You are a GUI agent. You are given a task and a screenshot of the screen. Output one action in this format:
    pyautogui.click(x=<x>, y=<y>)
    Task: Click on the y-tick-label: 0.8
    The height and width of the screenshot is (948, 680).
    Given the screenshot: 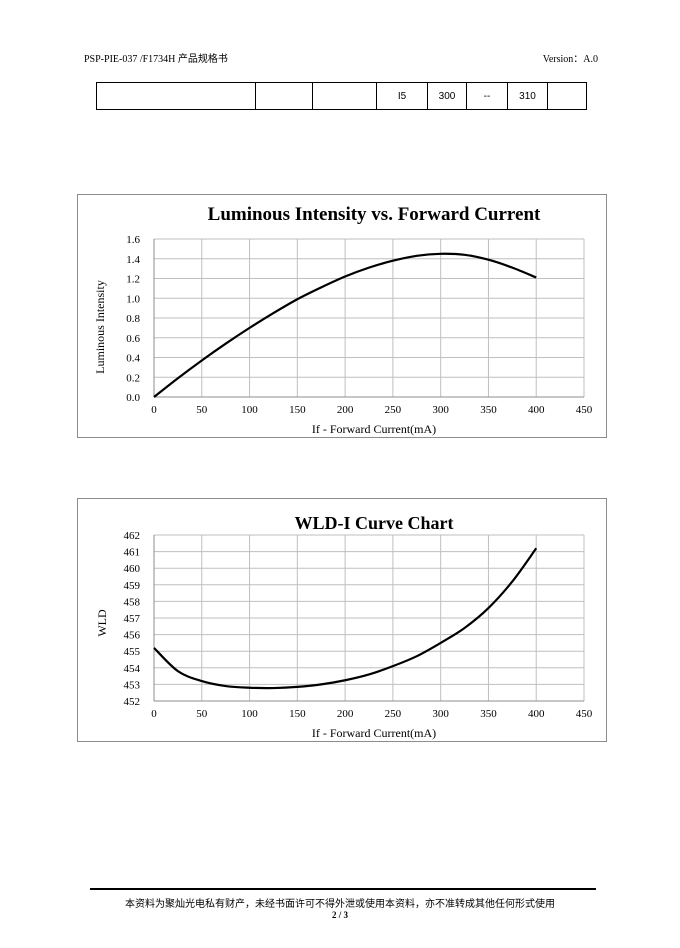 What is the action you would take?
    pyautogui.click(x=133, y=319)
    